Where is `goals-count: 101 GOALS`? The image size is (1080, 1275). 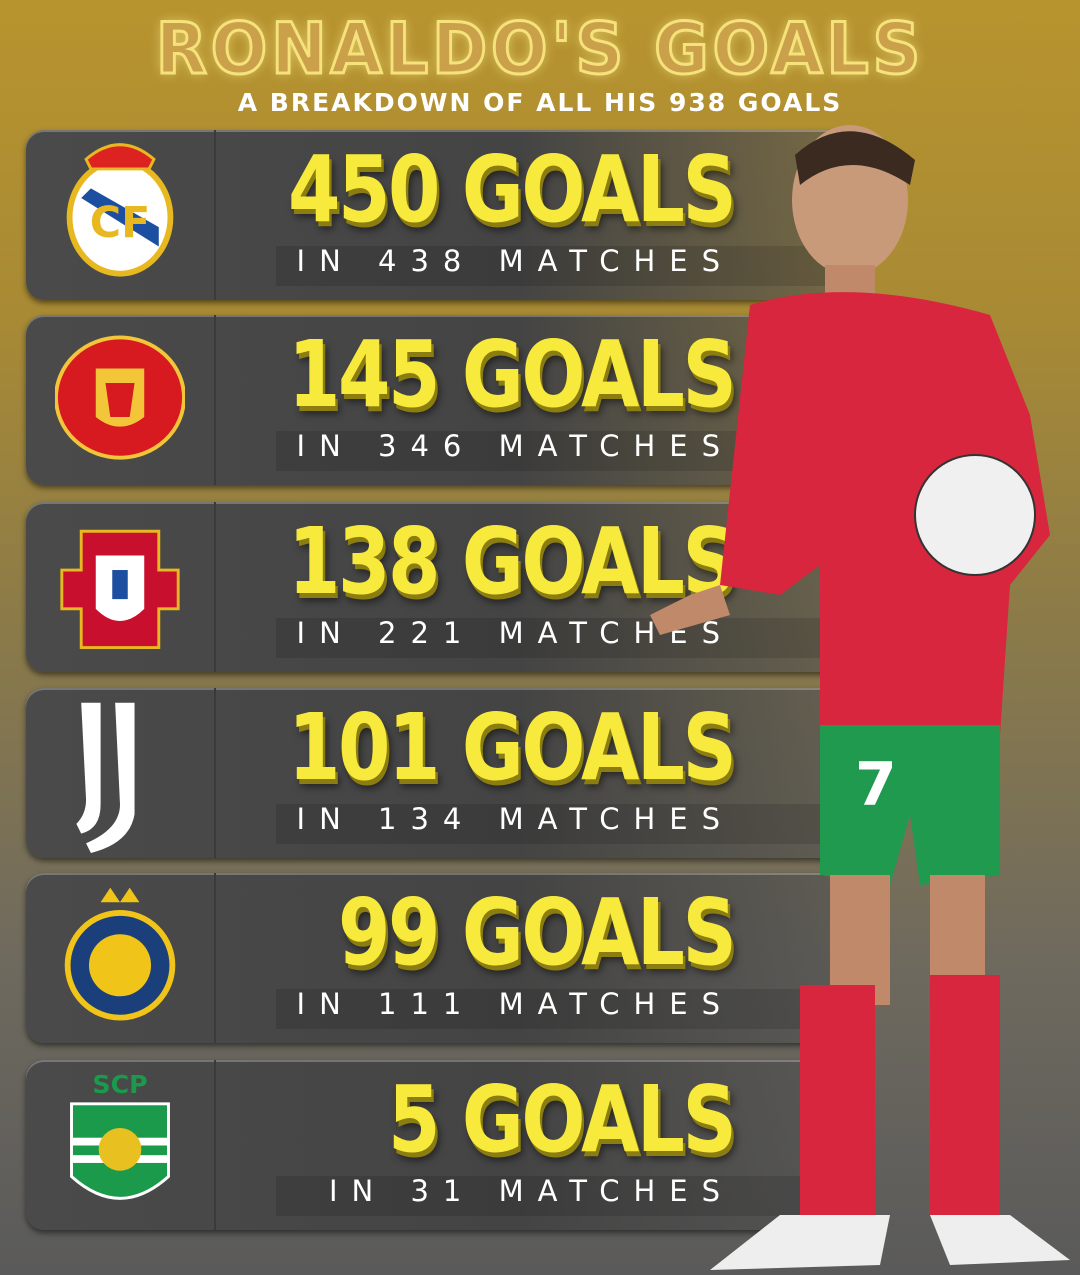 goals-count: 101 GOALS is located at coordinates (512, 747).